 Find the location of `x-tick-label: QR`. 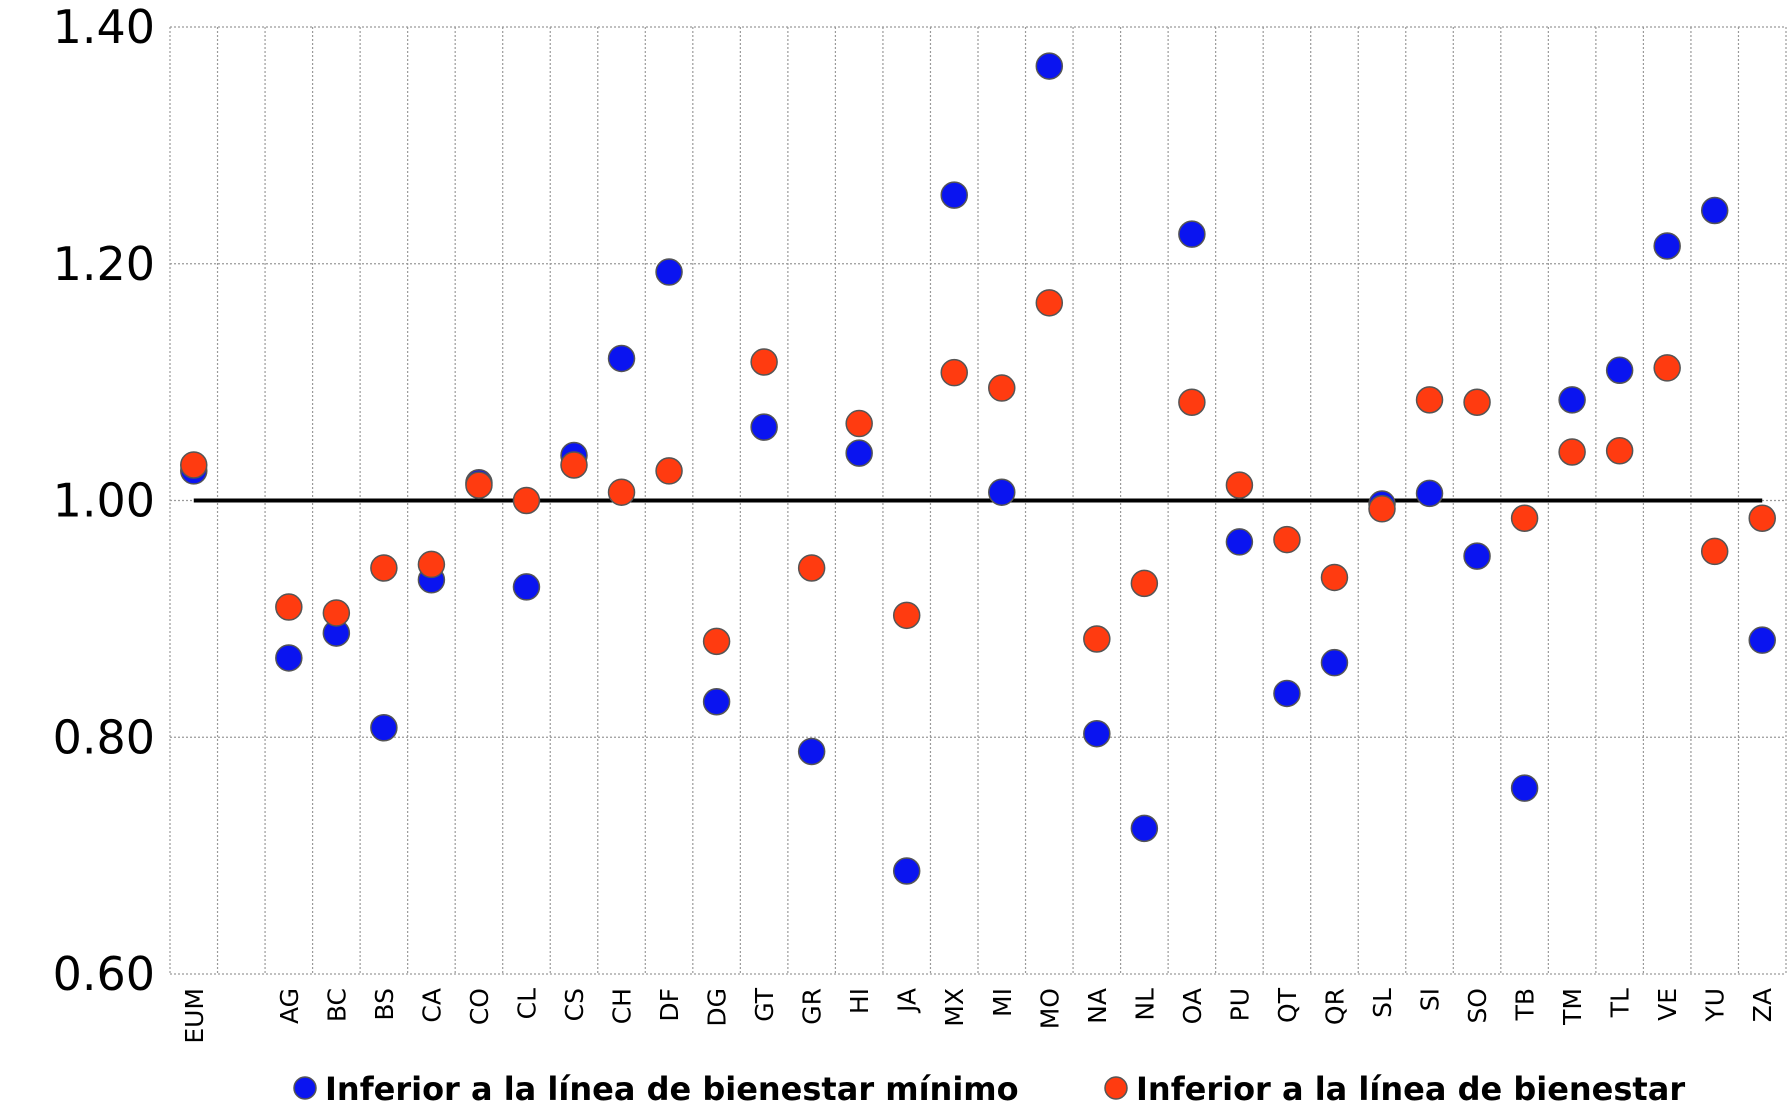

x-tick-label: QR is located at coordinates (1334, 1006).